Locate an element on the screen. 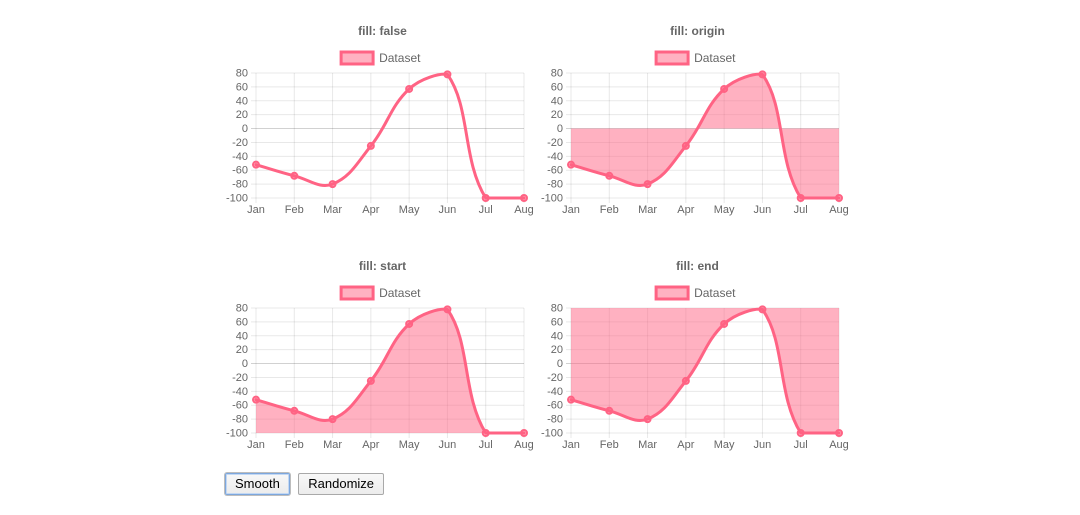 The image size is (1080, 515). y-tick-label: 0 is located at coordinates (245, 364).